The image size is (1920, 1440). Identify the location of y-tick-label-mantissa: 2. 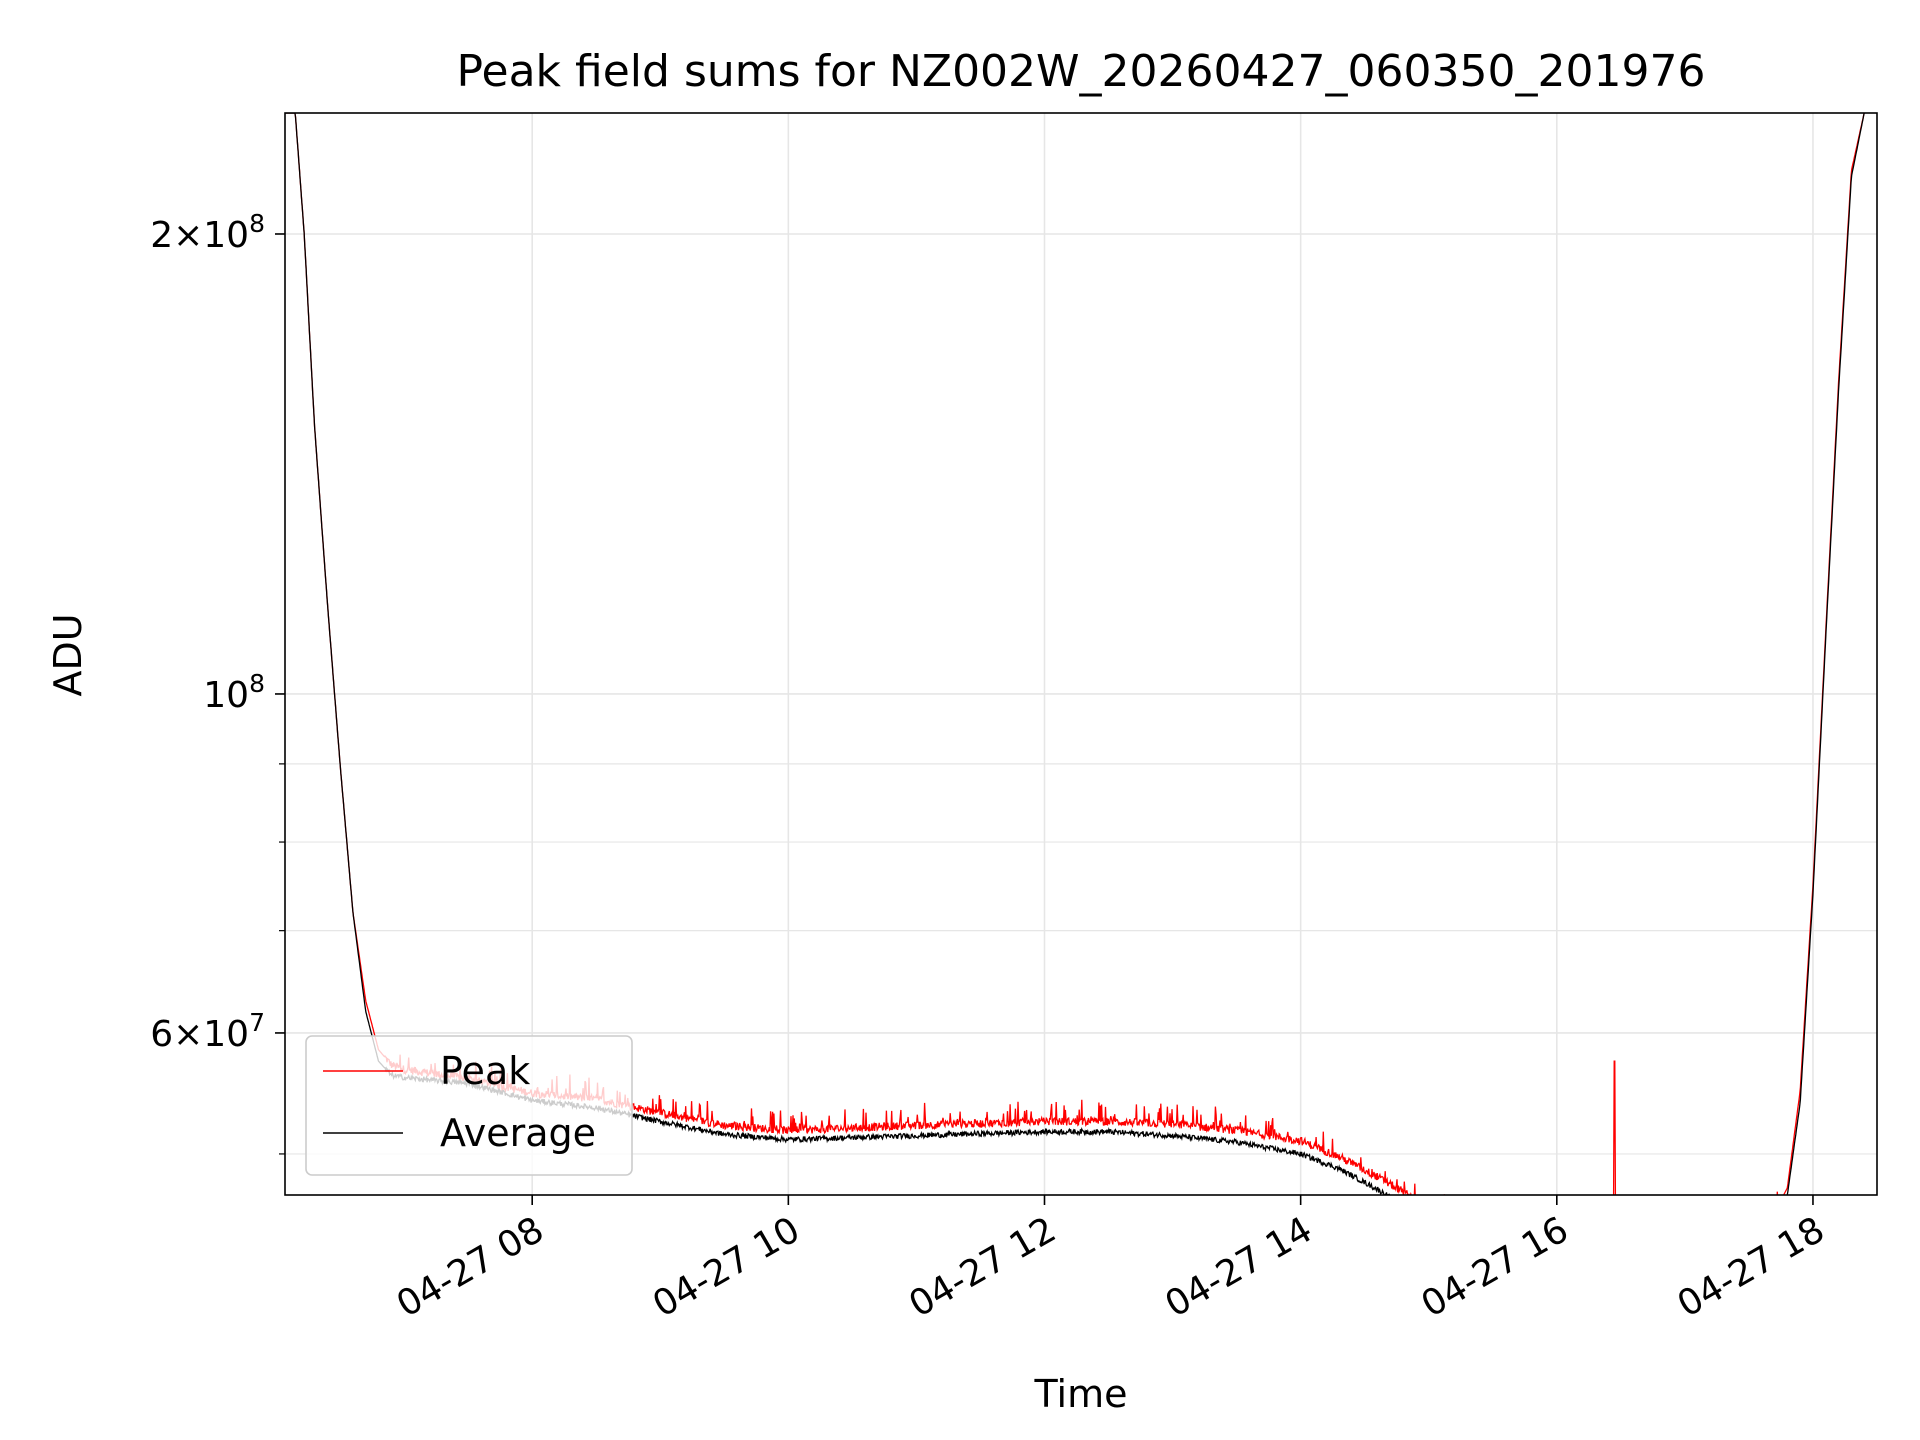
(161, 235).